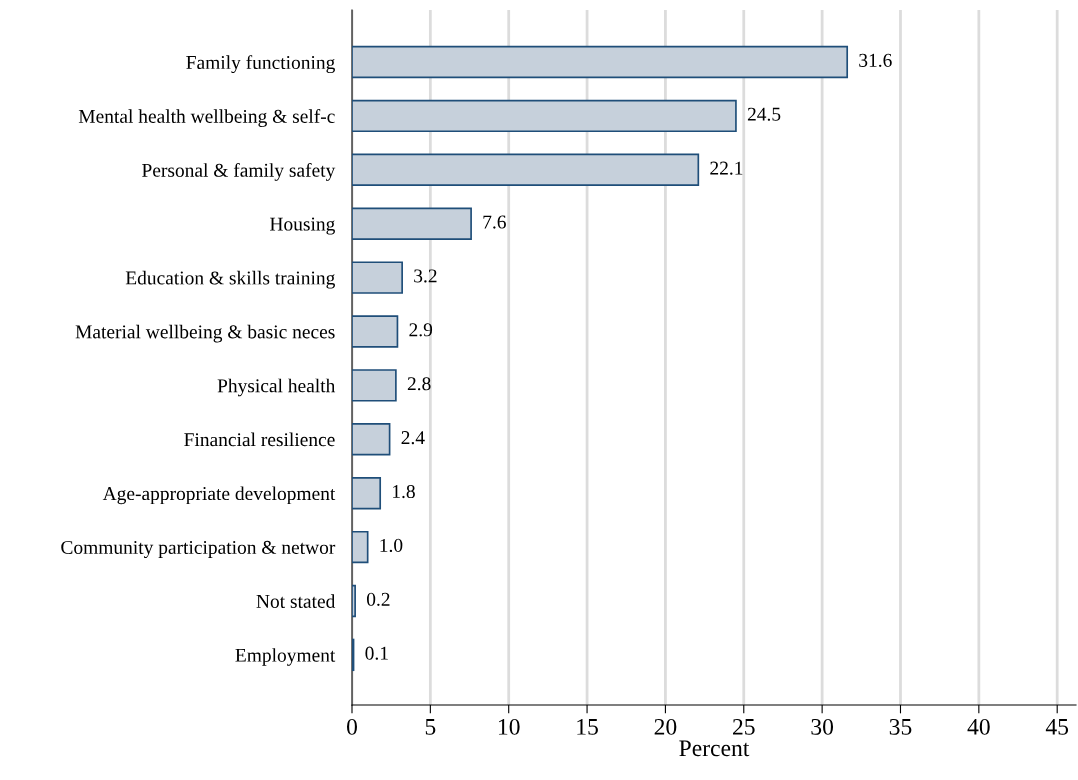 This screenshot has width=1078, height=780. What do you see at coordinates (259, 439) in the screenshot?
I see `y-tick-label: Financial resilience` at bounding box center [259, 439].